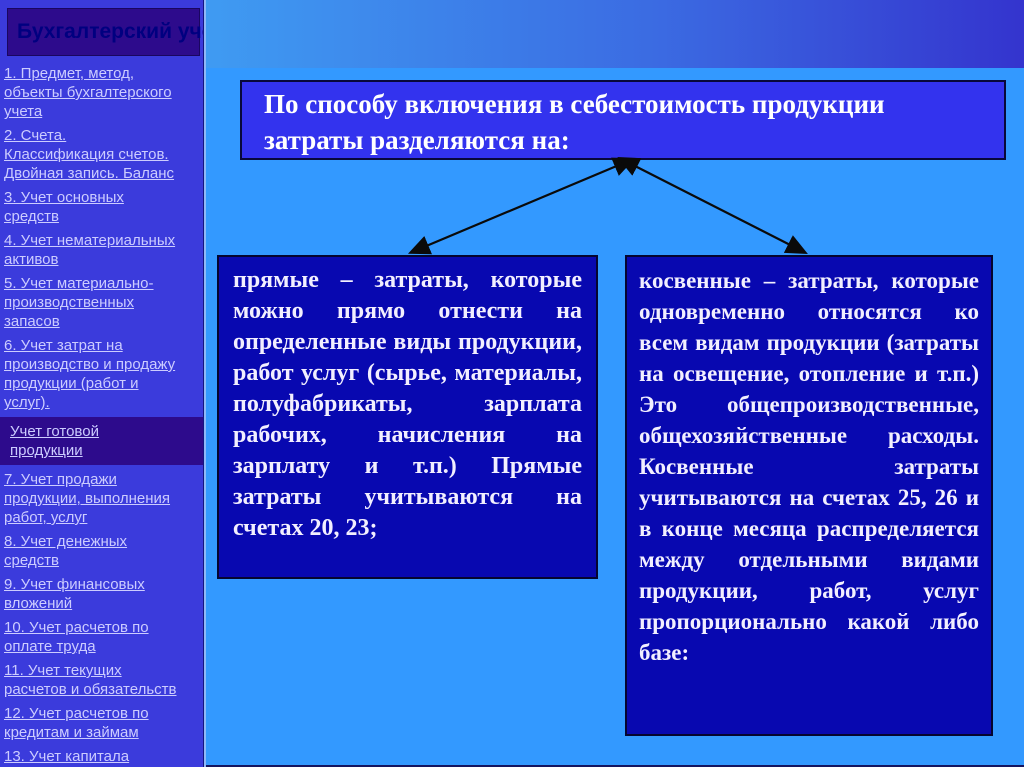 This screenshot has height=767, width=1024. What do you see at coordinates (64, 207) in the screenshot?
I see `sidebar-item-3: 3. Учет основных средств` at bounding box center [64, 207].